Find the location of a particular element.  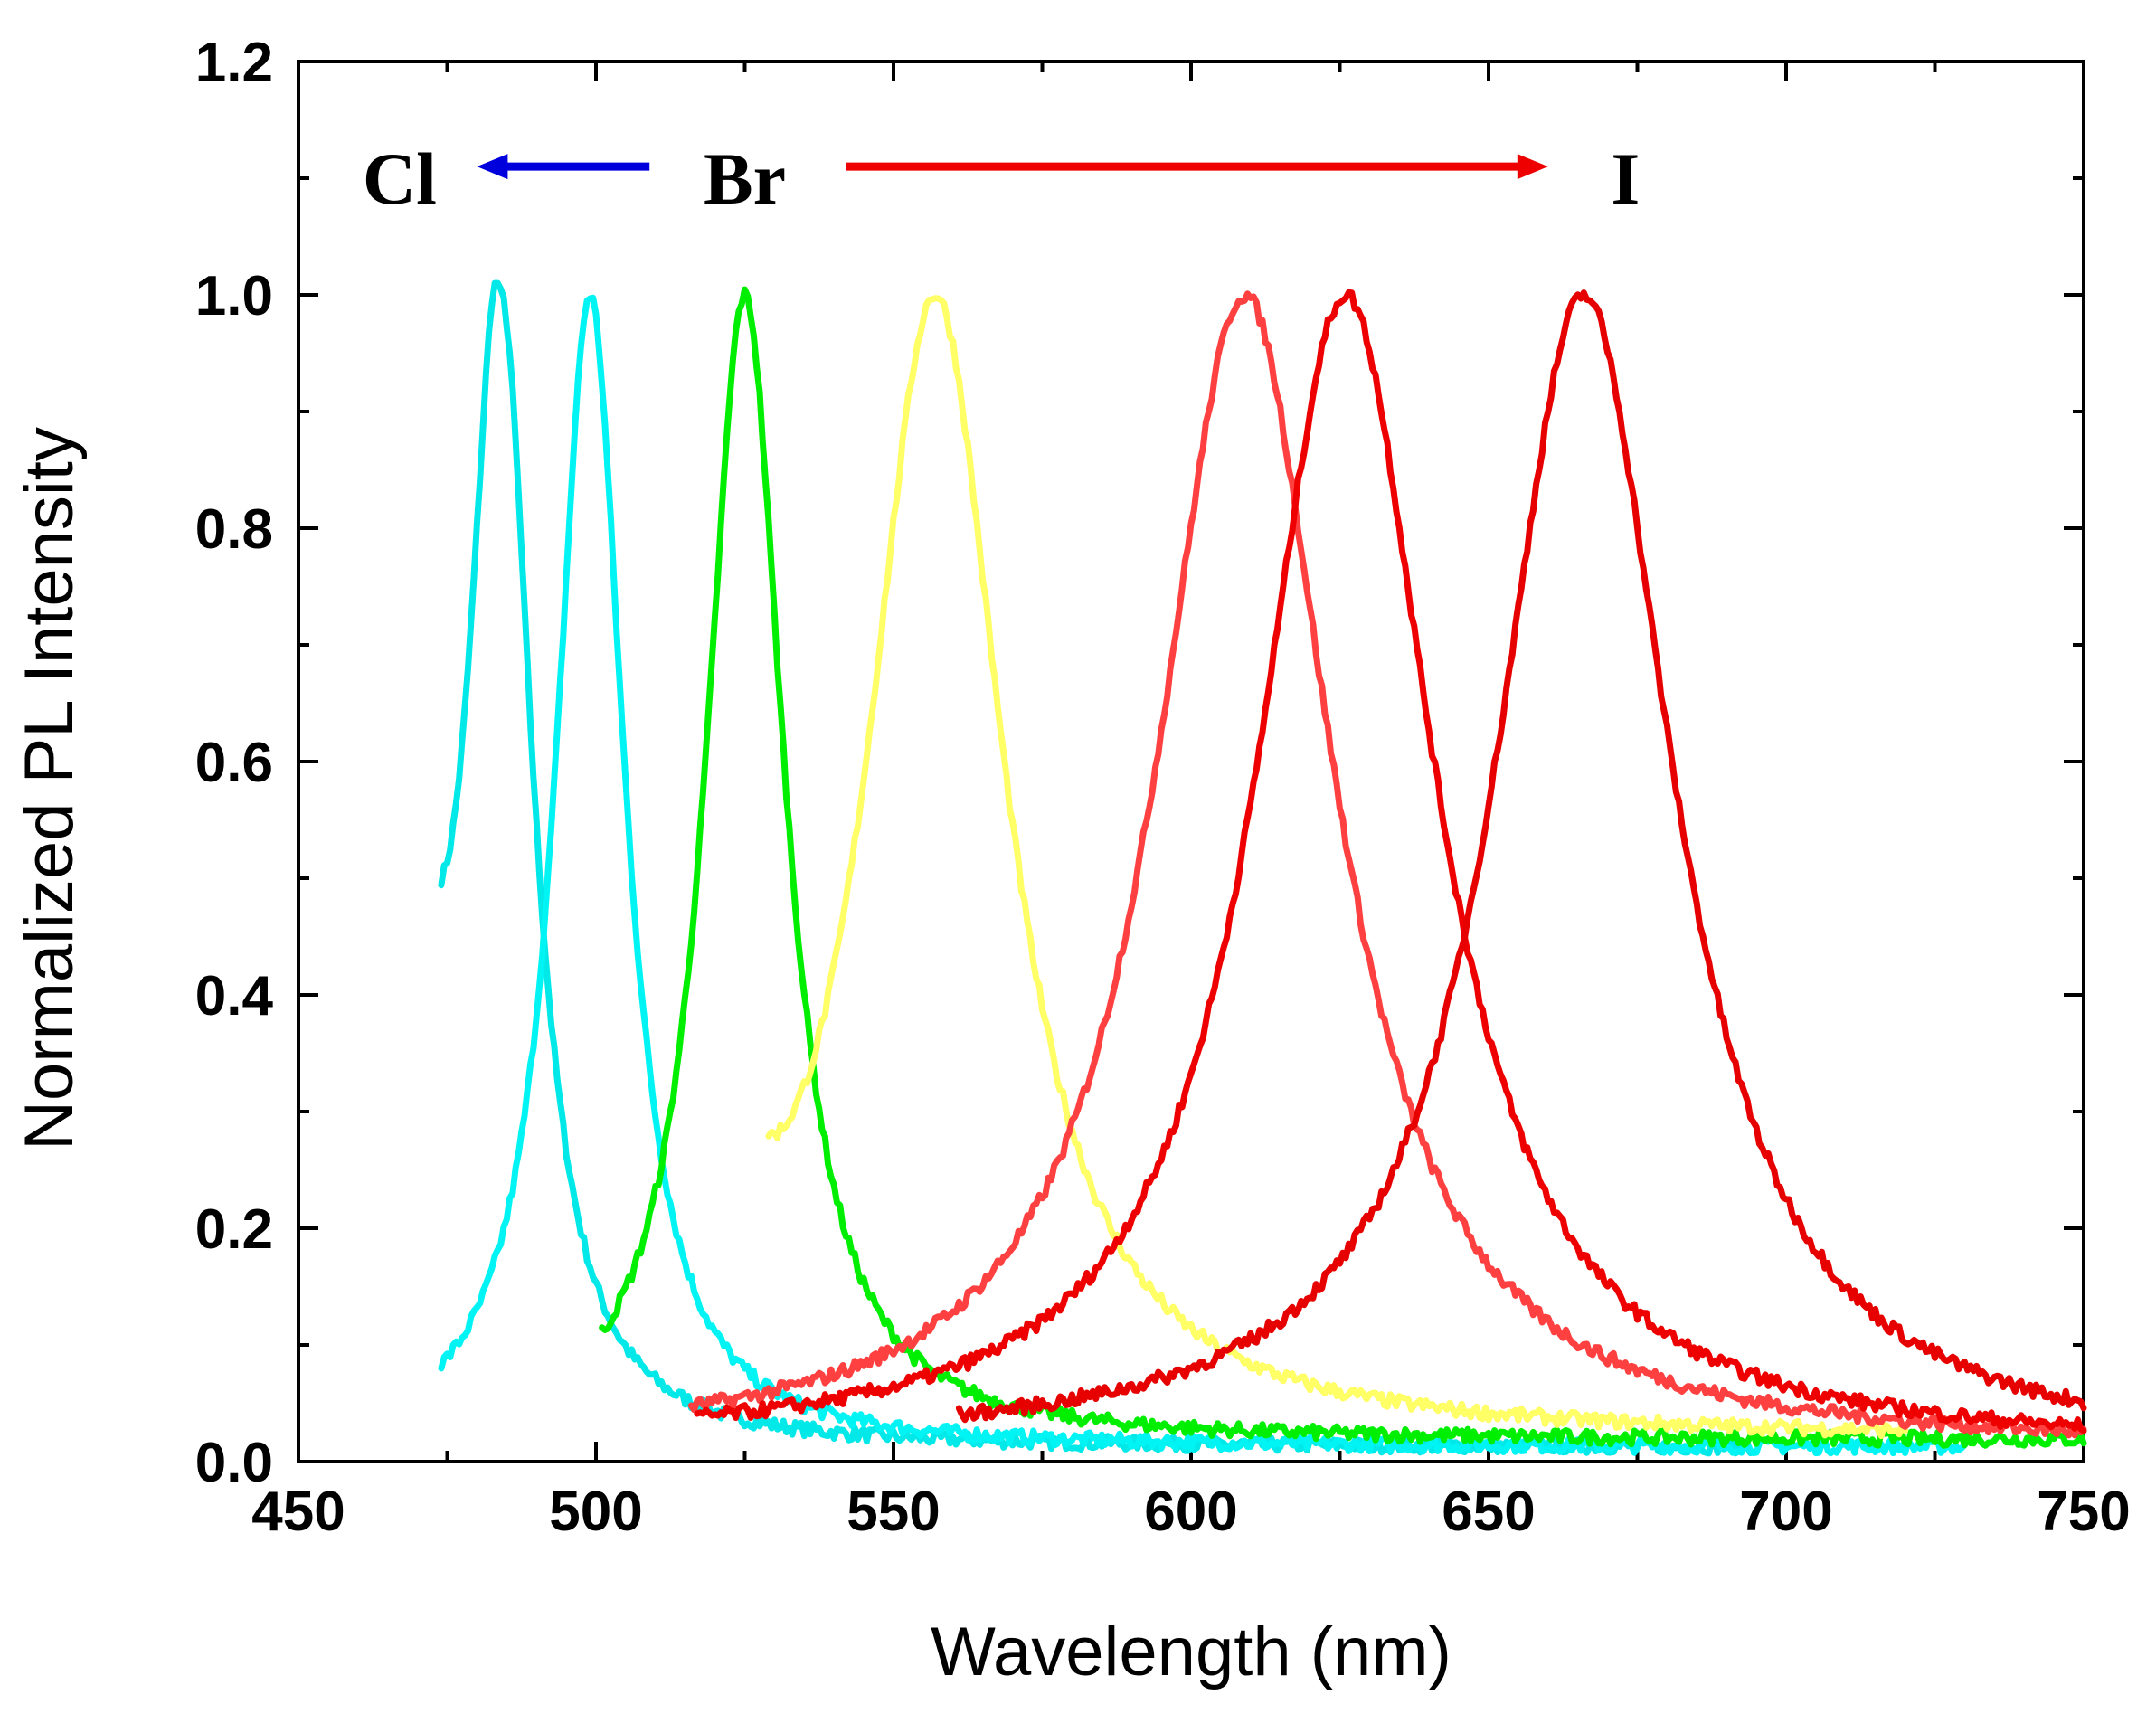

arrow-left-head-icon is located at coordinates (492, 167).